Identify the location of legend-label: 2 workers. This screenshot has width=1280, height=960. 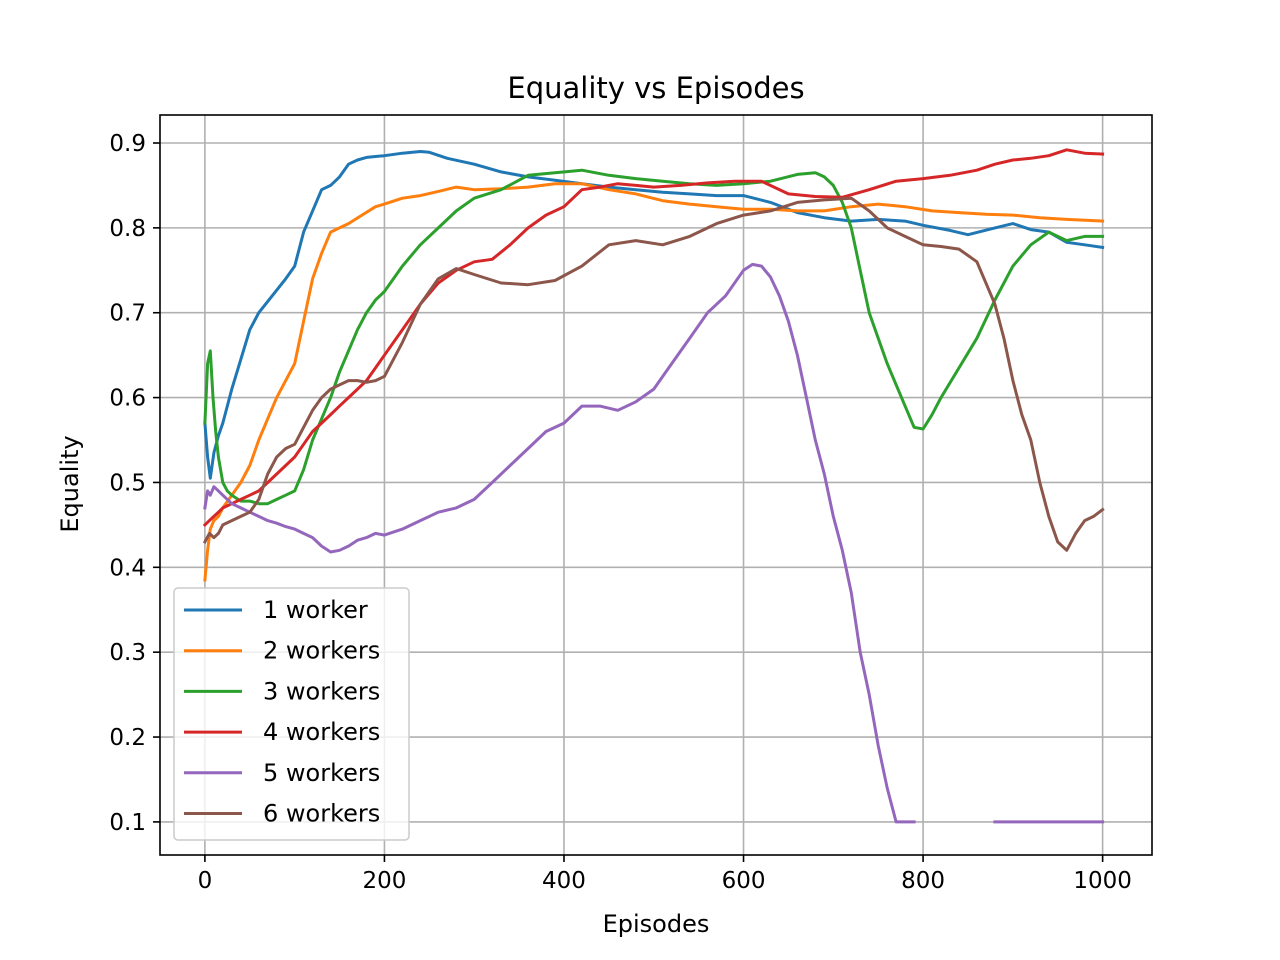
(321, 651).